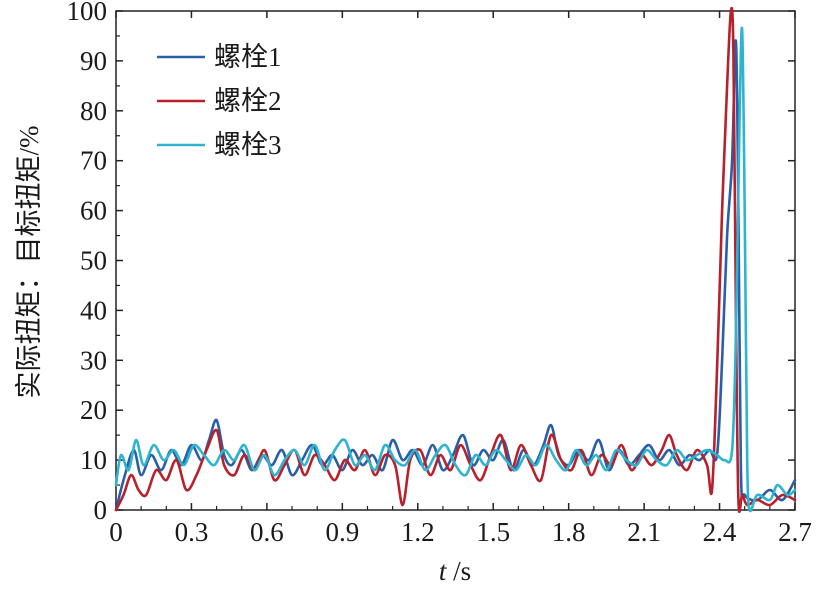 The width and height of the screenshot is (827, 591). Describe the element at coordinates (192, 532) in the screenshot. I see `x-tick-label: 0.3` at that location.